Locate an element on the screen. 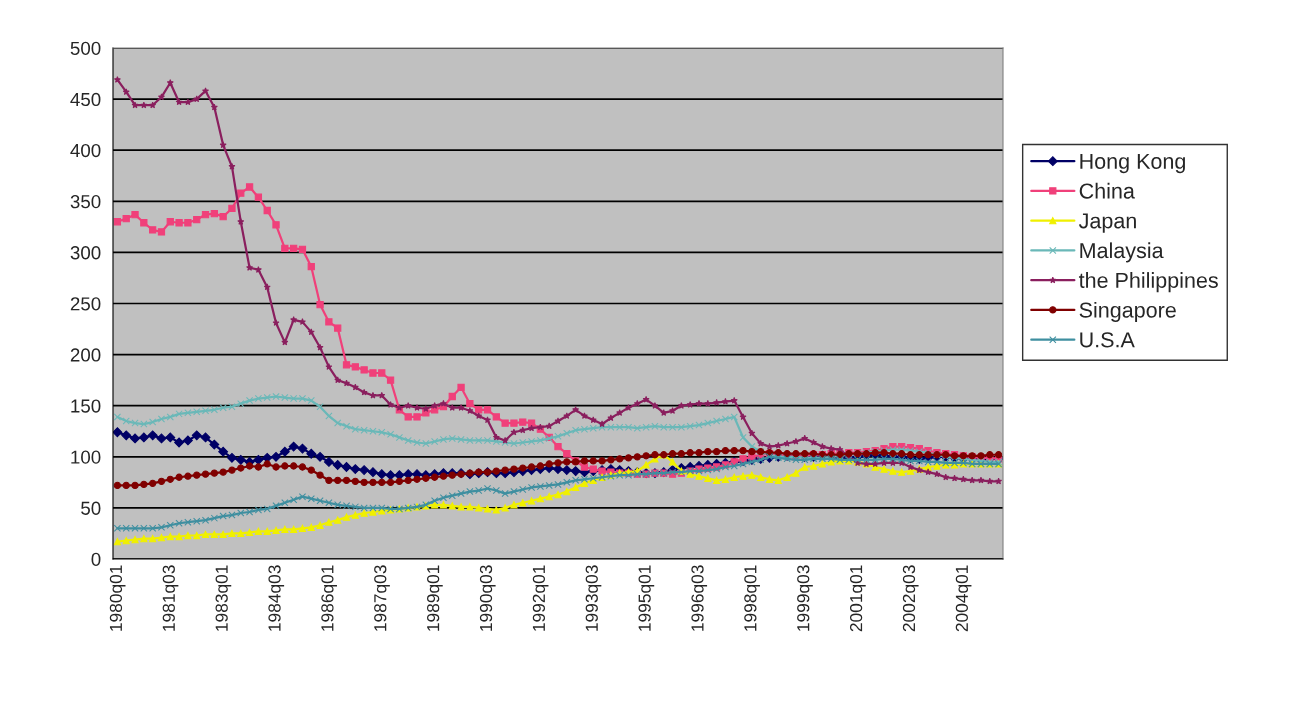  legend-label: Japan is located at coordinates (1107, 223).